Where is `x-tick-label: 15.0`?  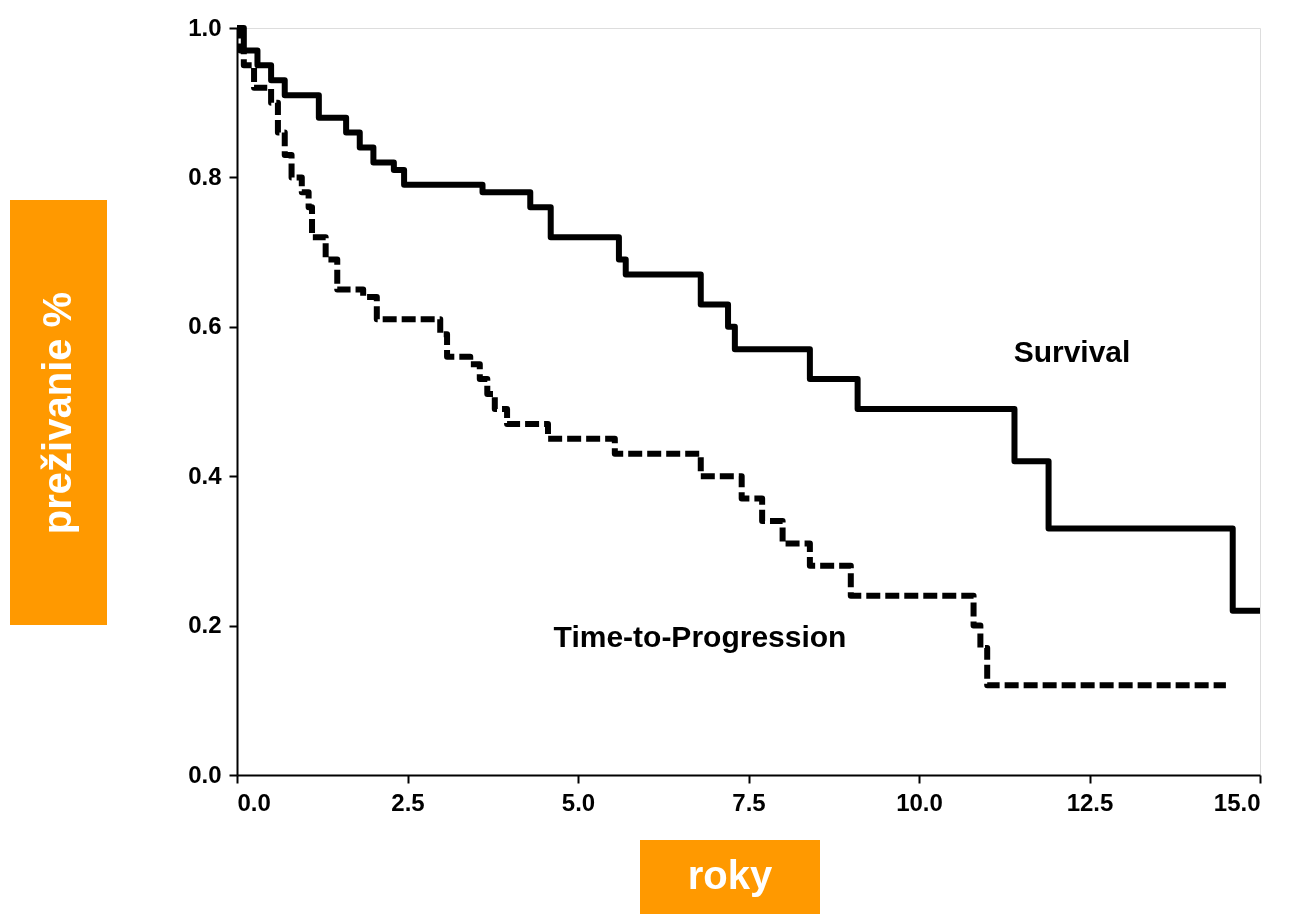
x-tick-label: 15.0 is located at coordinates (1237, 802).